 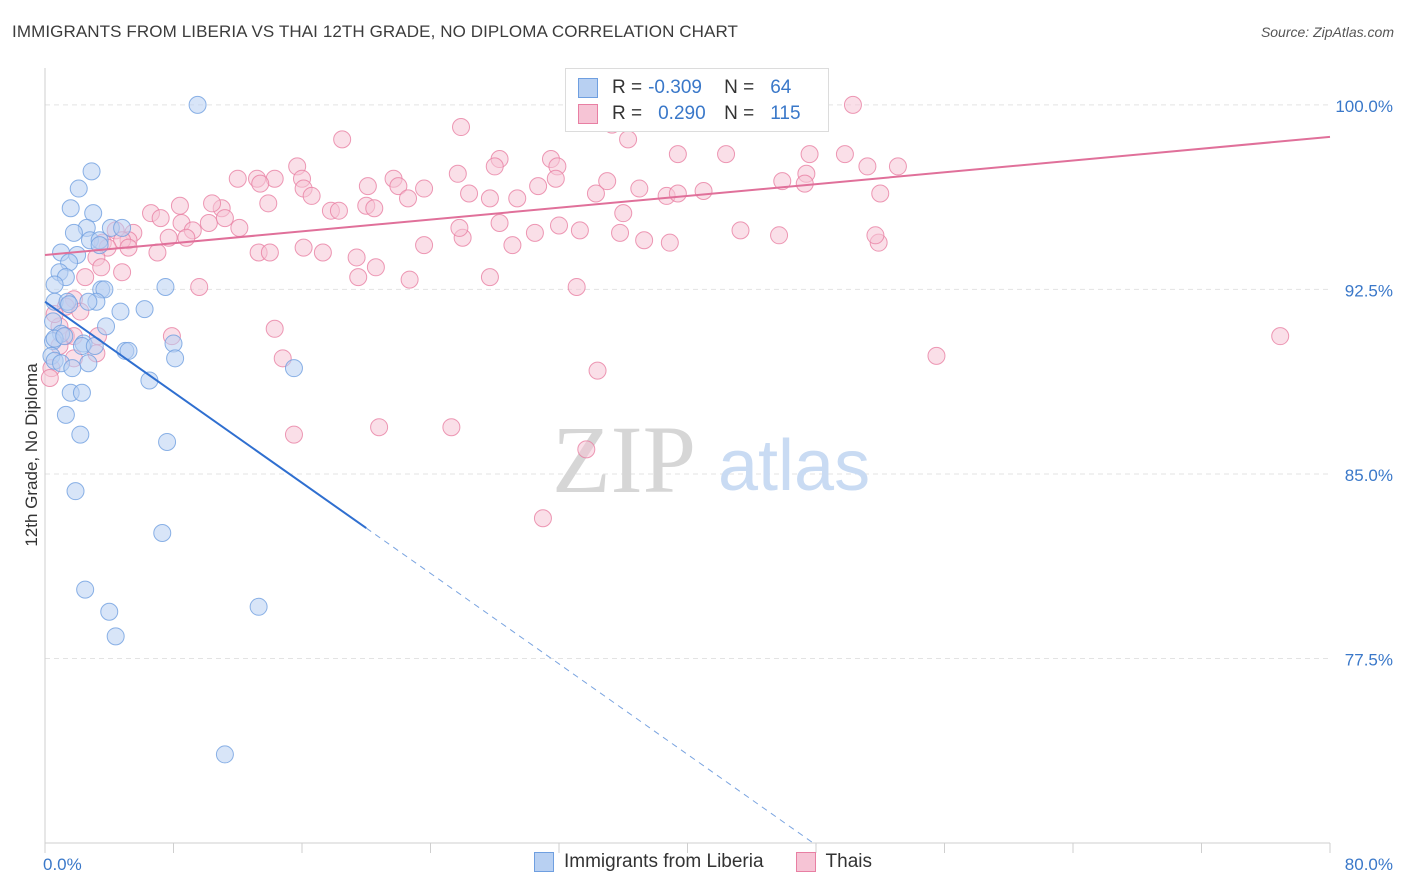 What do you see at coordinates (1327, 32) in the screenshot?
I see `chart-source: Source: ZipAtlas.com` at bounding box center [1327, 32].